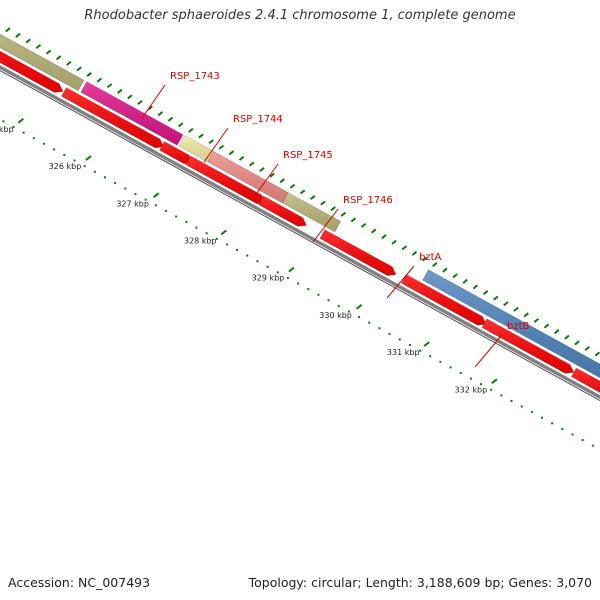 Image resolution: width=600 pixels, height=600 pixels. What do you see at coordinates (200, 240) in the screenshot?
I see `ruler-label: 328 kbp` at bounding box center [200, 240].